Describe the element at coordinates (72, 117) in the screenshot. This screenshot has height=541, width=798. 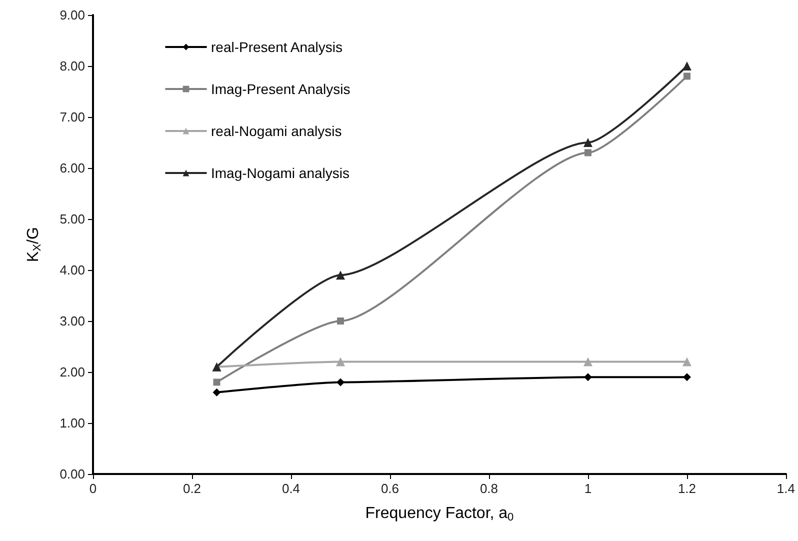
I see `y-tick-label: 7.00` at that location.